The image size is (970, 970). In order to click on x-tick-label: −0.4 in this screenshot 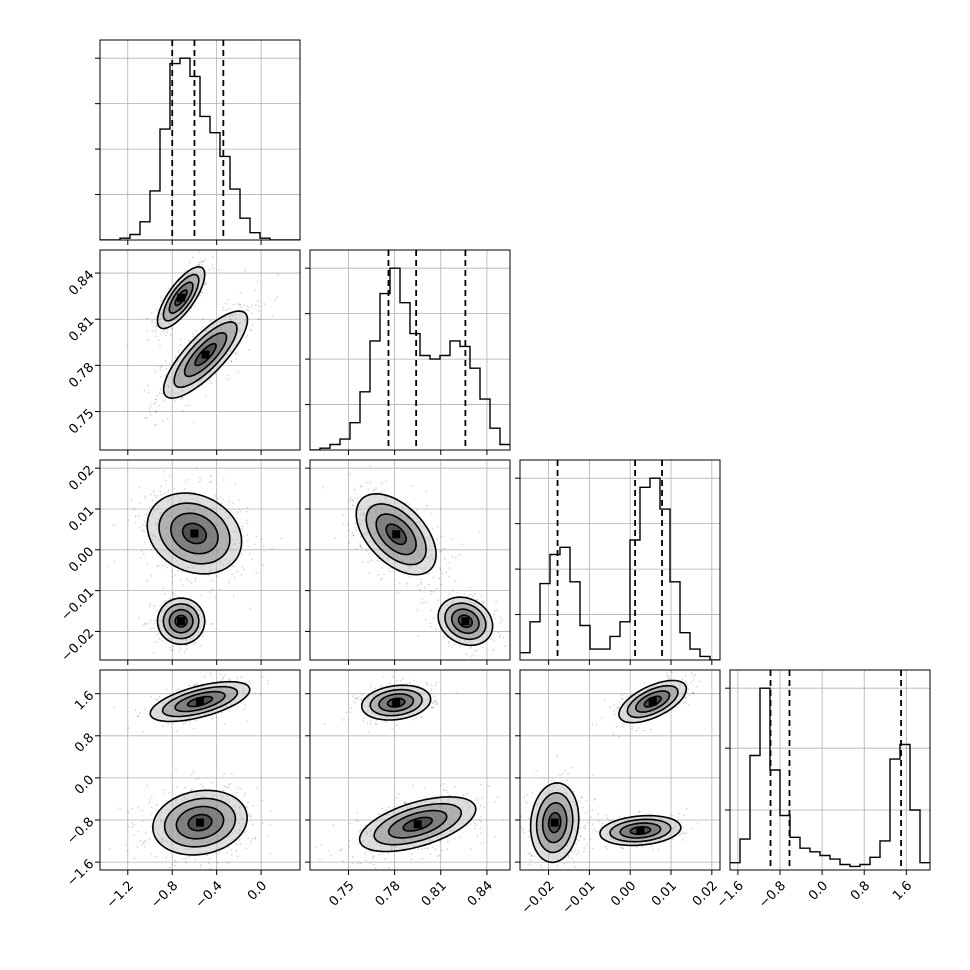, I will do `click(209, 894)`.